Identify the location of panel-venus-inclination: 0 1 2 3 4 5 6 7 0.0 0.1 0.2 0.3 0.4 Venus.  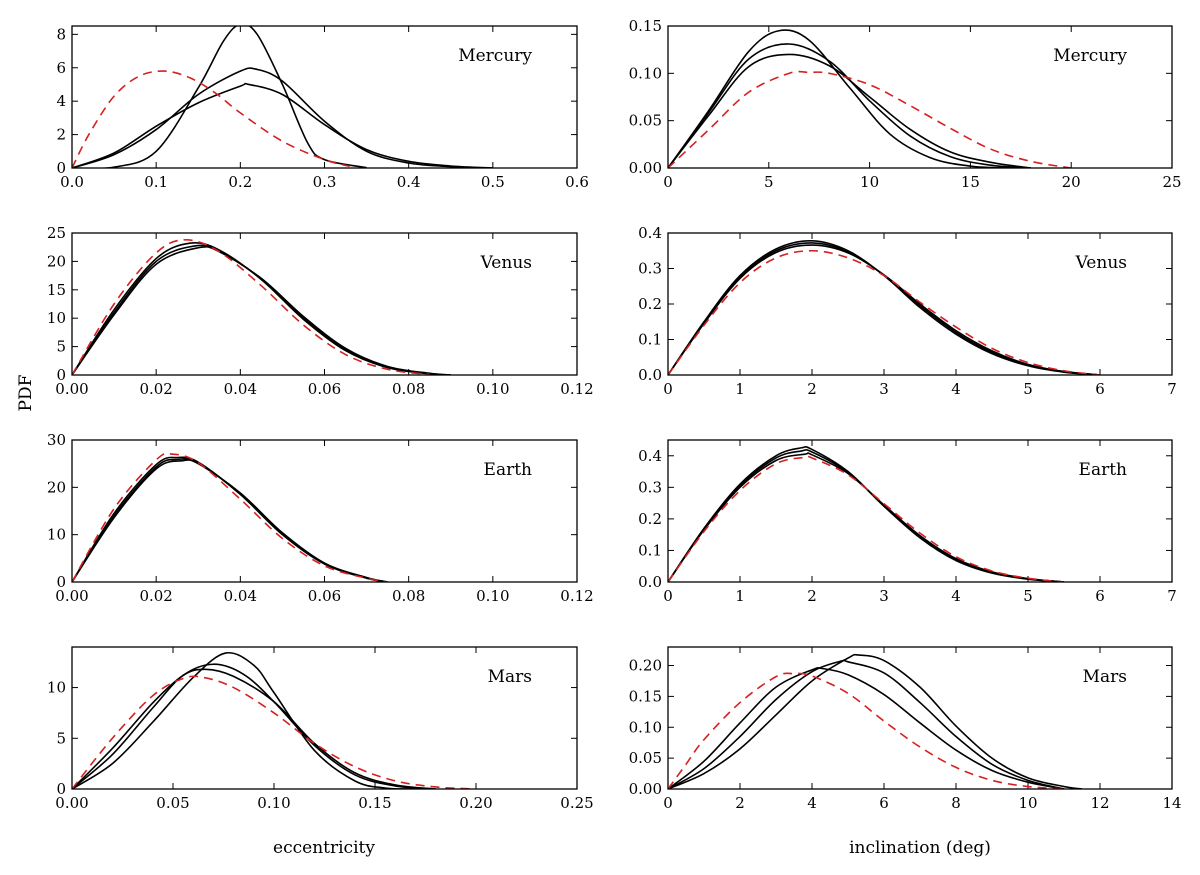
(907, 311).